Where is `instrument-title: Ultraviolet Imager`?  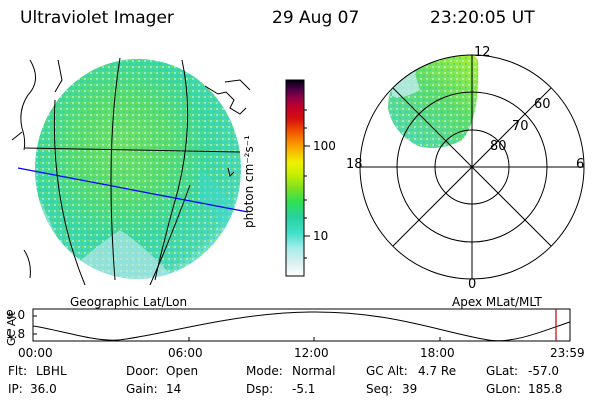
instrument-title: Ultraviolet Imager is located at coordinates (97, 18).